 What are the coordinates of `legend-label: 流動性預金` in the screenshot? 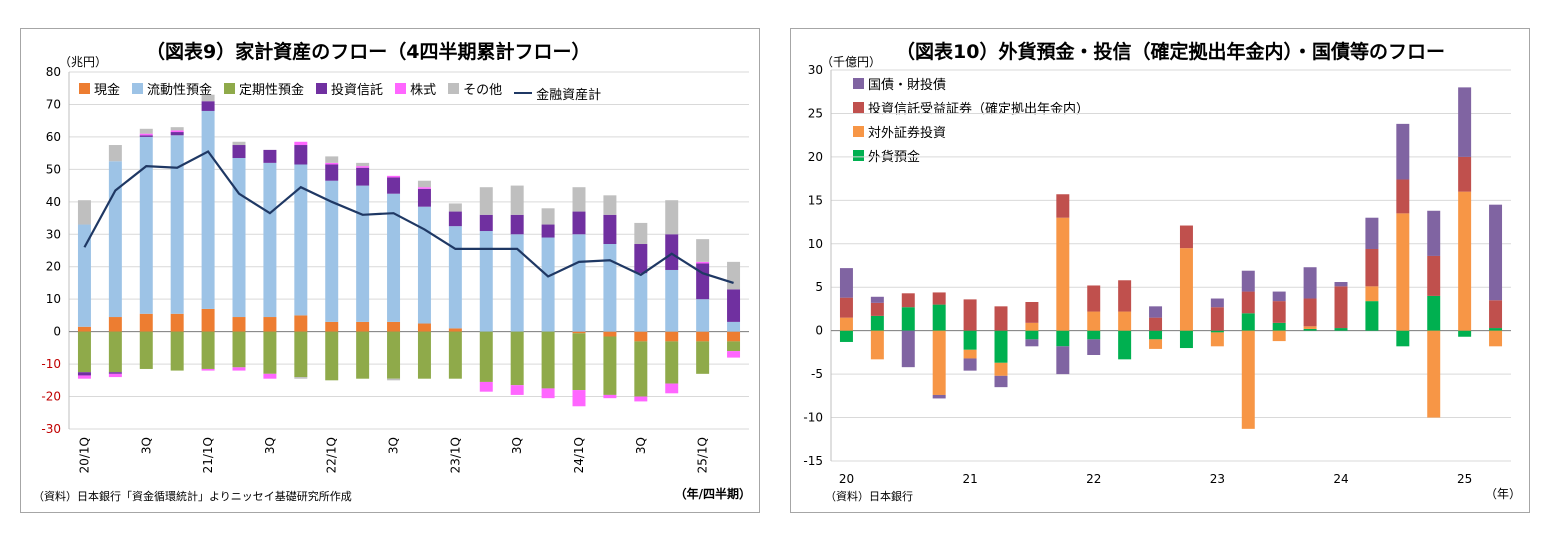 It's located at (180, 90).